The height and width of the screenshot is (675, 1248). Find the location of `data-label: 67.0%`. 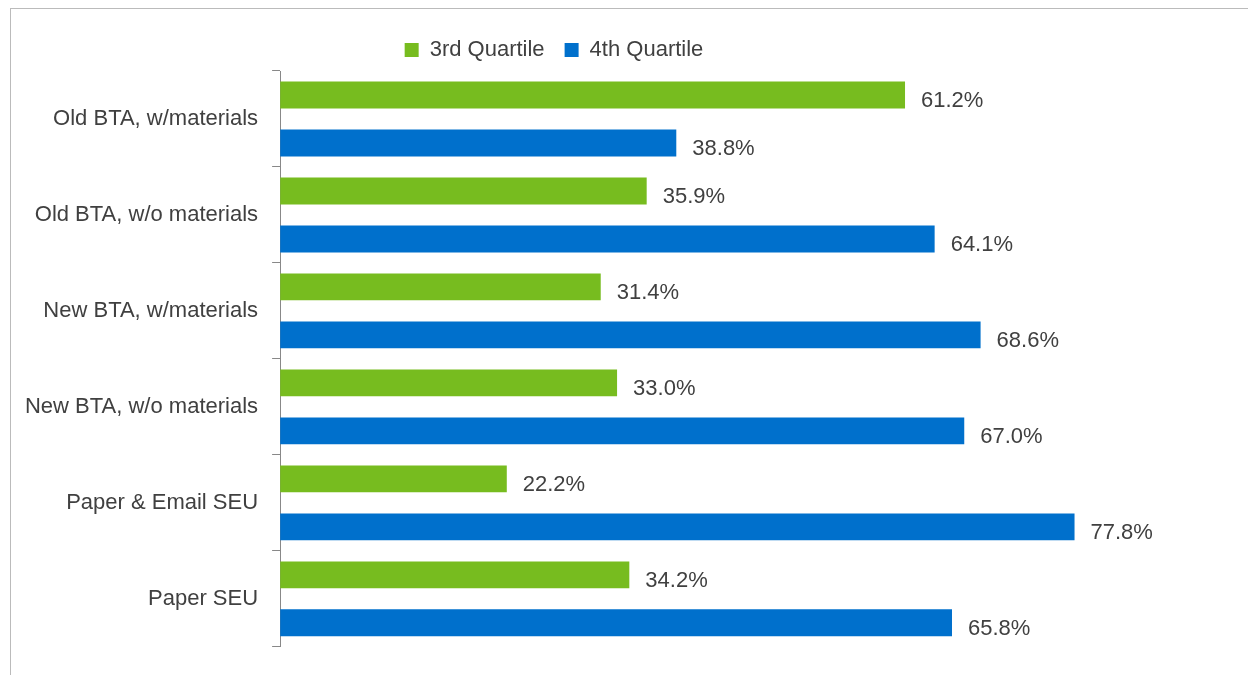

data-label: 67.0% is located at coordinates (1011, 435).